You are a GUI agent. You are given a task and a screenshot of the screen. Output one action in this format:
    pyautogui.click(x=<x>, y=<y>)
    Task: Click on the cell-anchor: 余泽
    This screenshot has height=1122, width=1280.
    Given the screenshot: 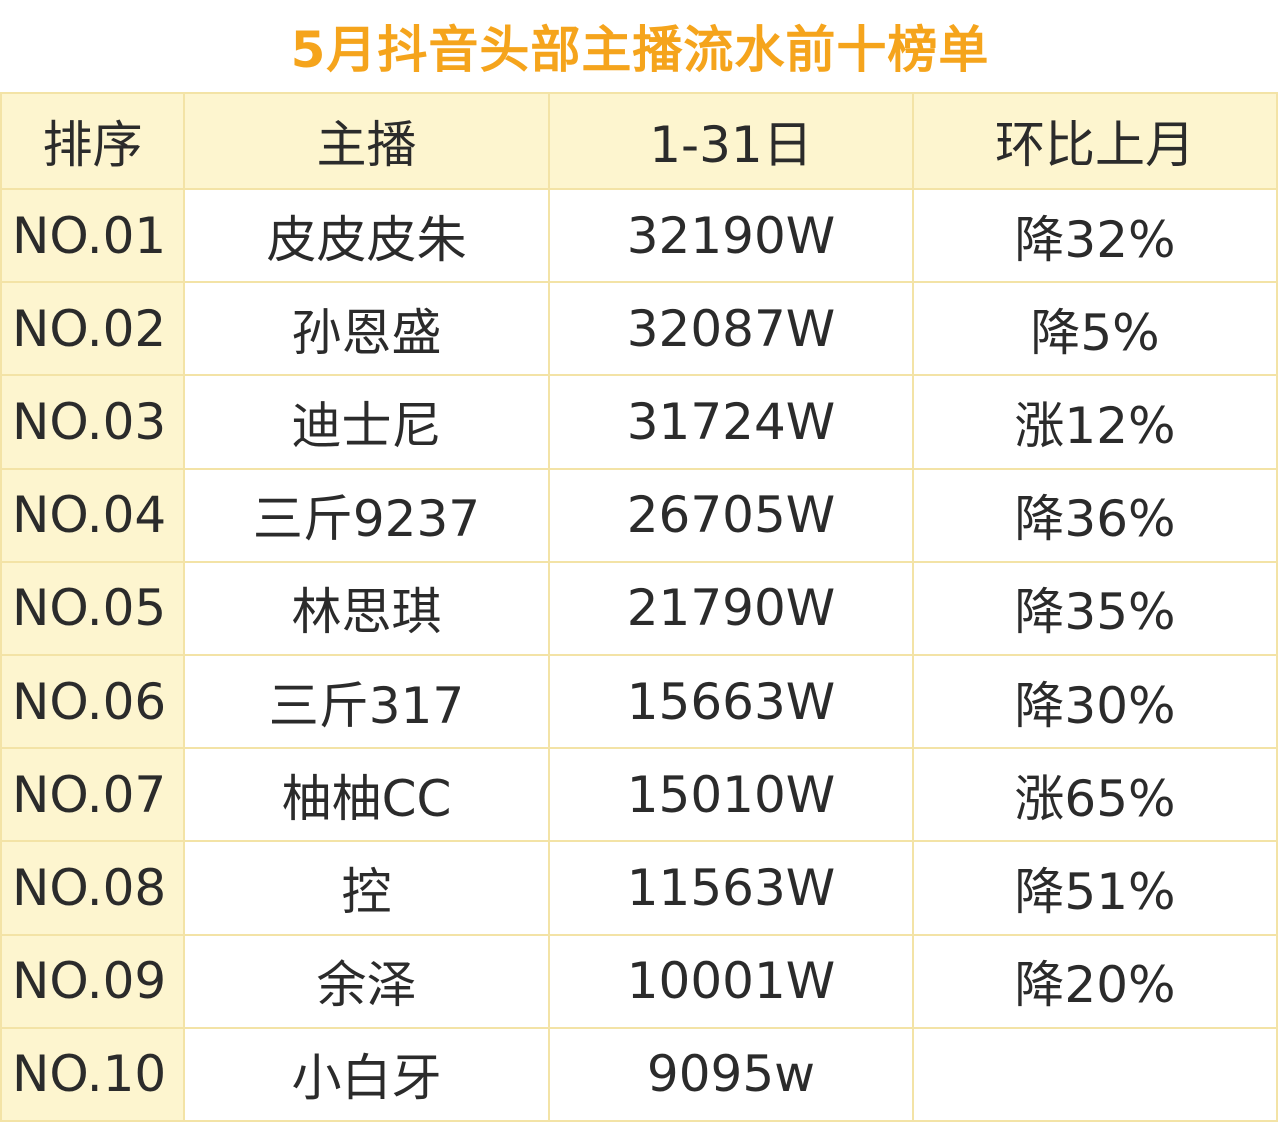 What is the action you would take?
    pyautogui.click(x=366, y=981)
    